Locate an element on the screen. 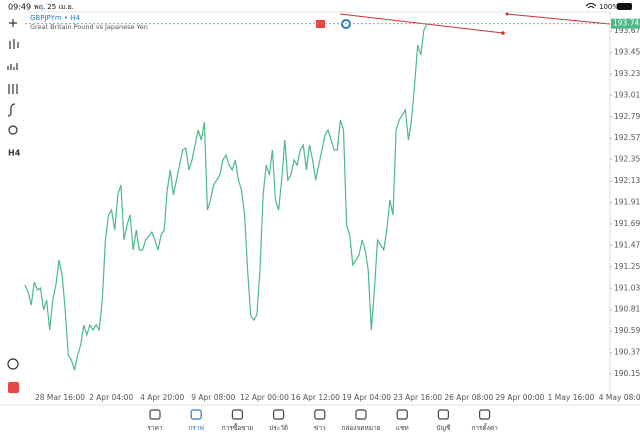 This screenshot has height=447, width=640. x-tick-label: 1 May 16:00 is located at coordinates (571, 397).